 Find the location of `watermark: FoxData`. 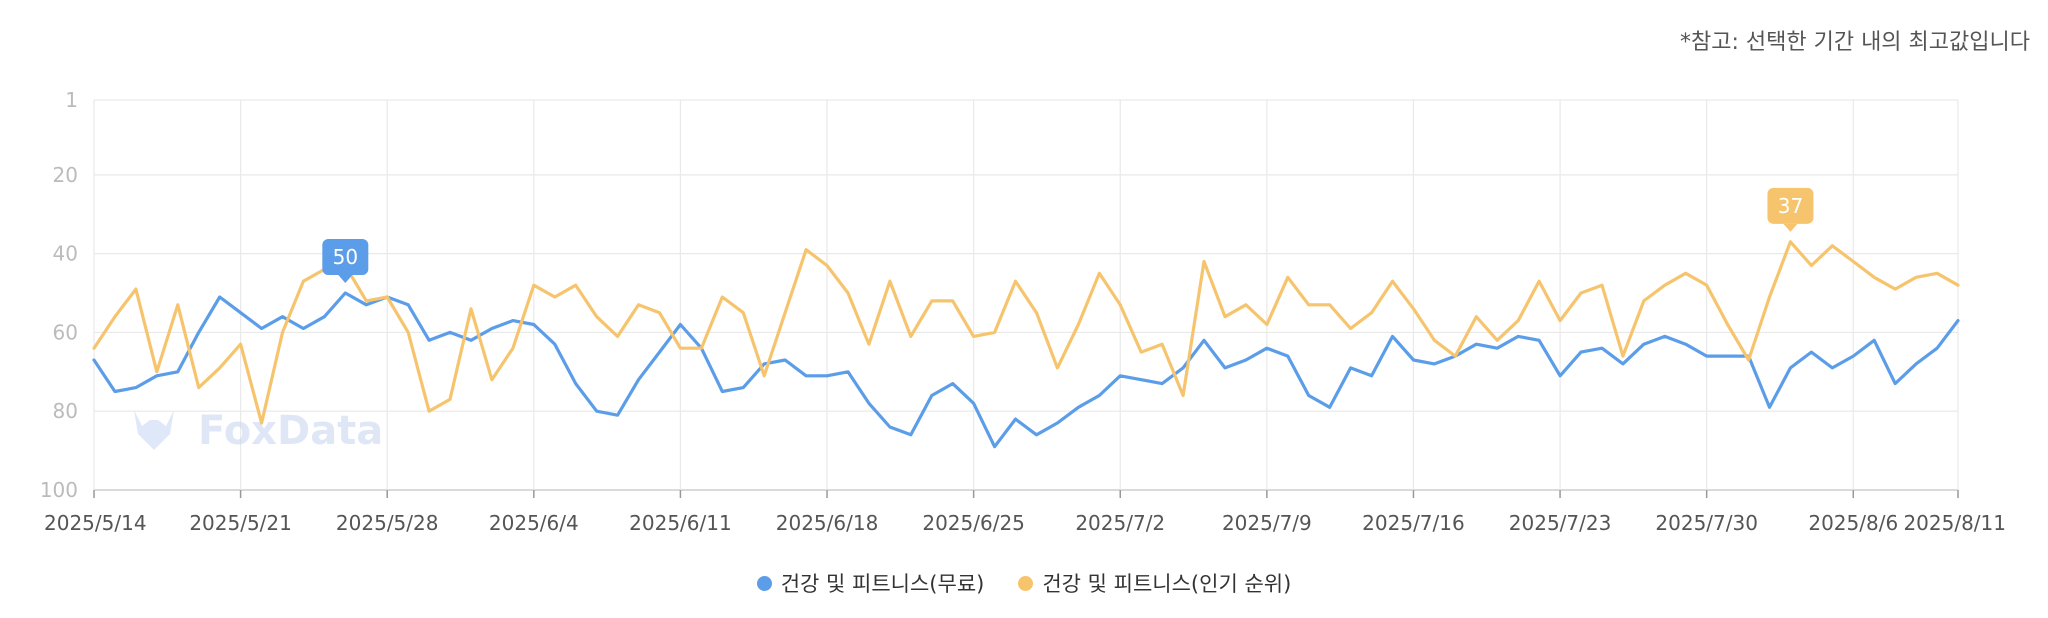

watermark: FoxData is located at coordinates (258, 431).